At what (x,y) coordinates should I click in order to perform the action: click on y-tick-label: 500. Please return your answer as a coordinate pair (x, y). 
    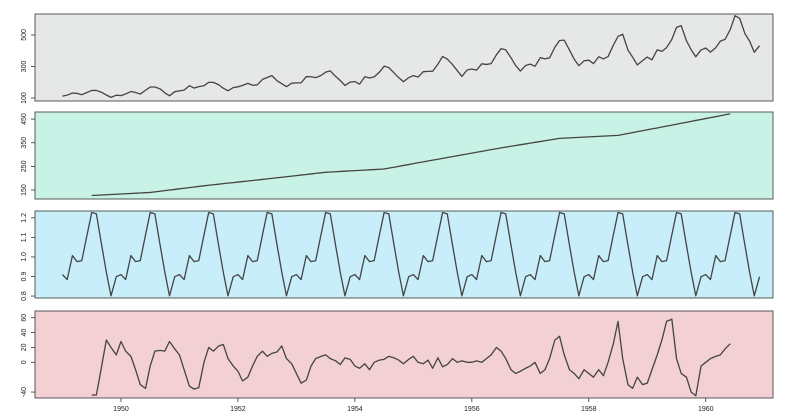
    Looking at the image, I should click on (24, 35).